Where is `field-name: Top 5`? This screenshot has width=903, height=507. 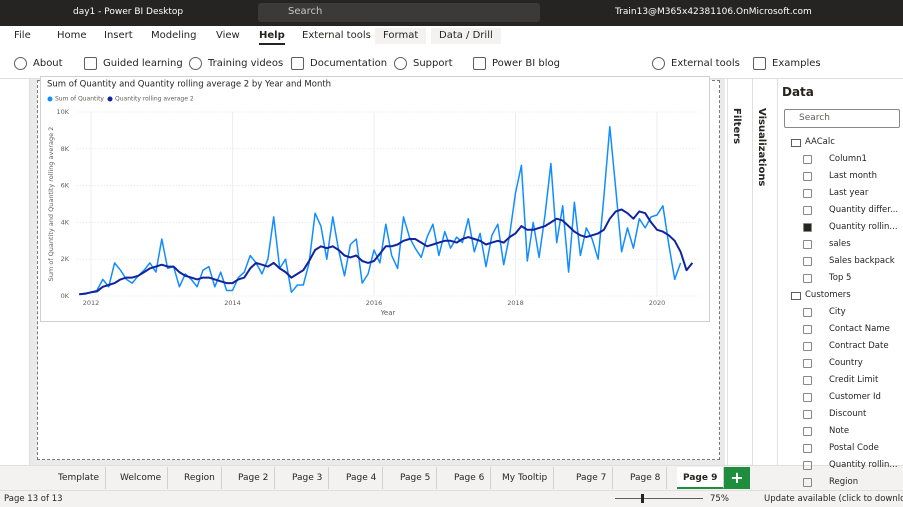 field-name: Top 5 is located at coordinates (840, 278).